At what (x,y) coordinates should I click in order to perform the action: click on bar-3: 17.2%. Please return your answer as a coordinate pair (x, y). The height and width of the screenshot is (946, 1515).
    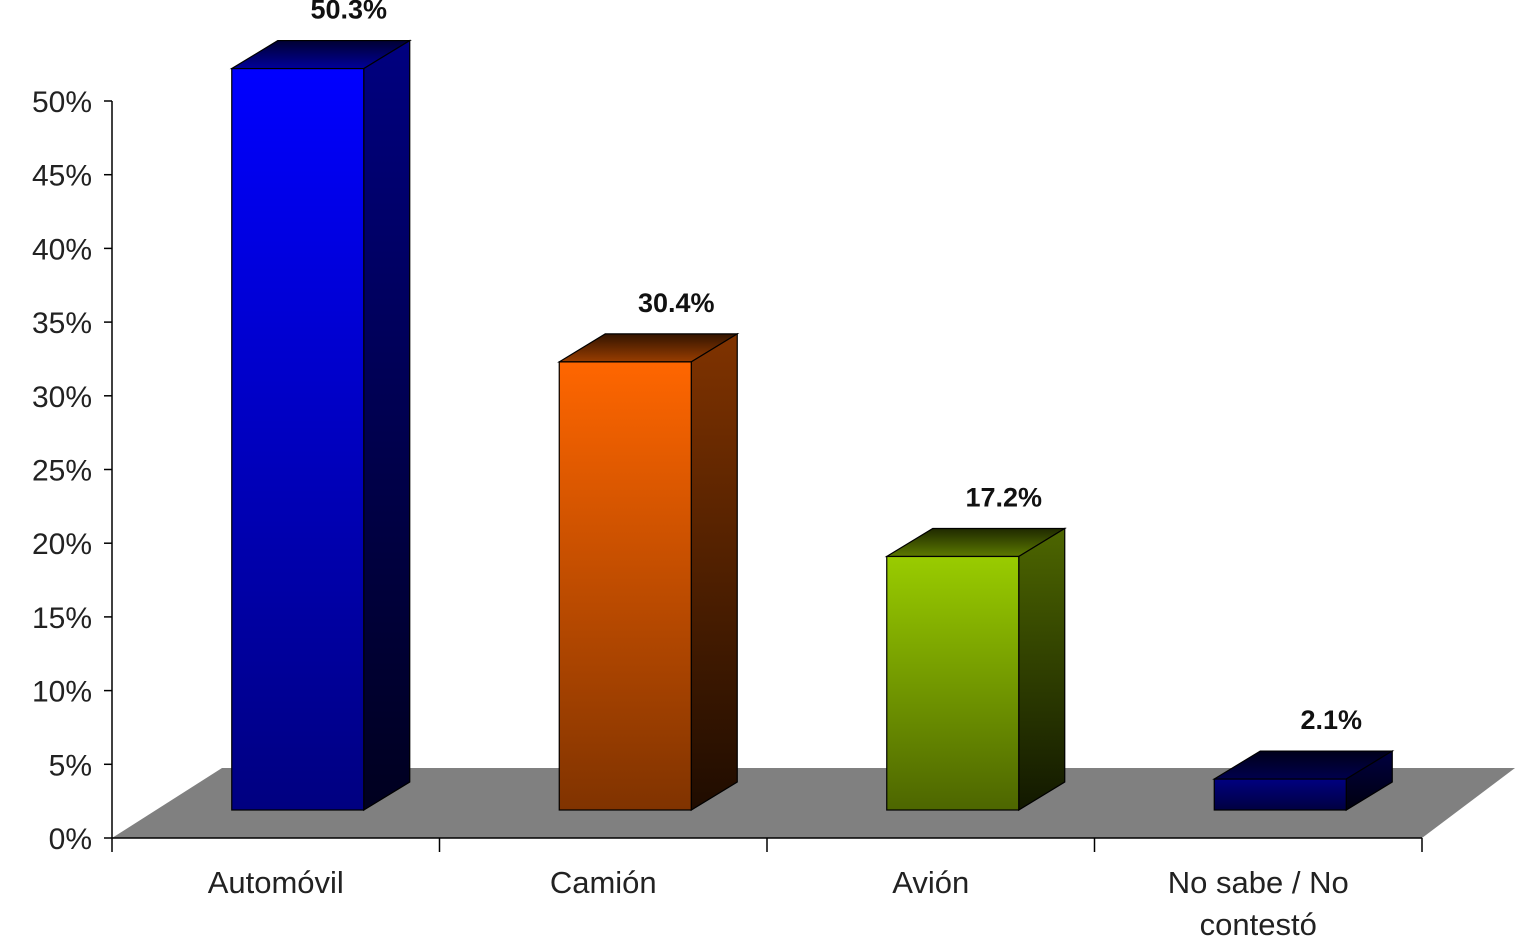
    Looking at the image, I should click on (975, 647).